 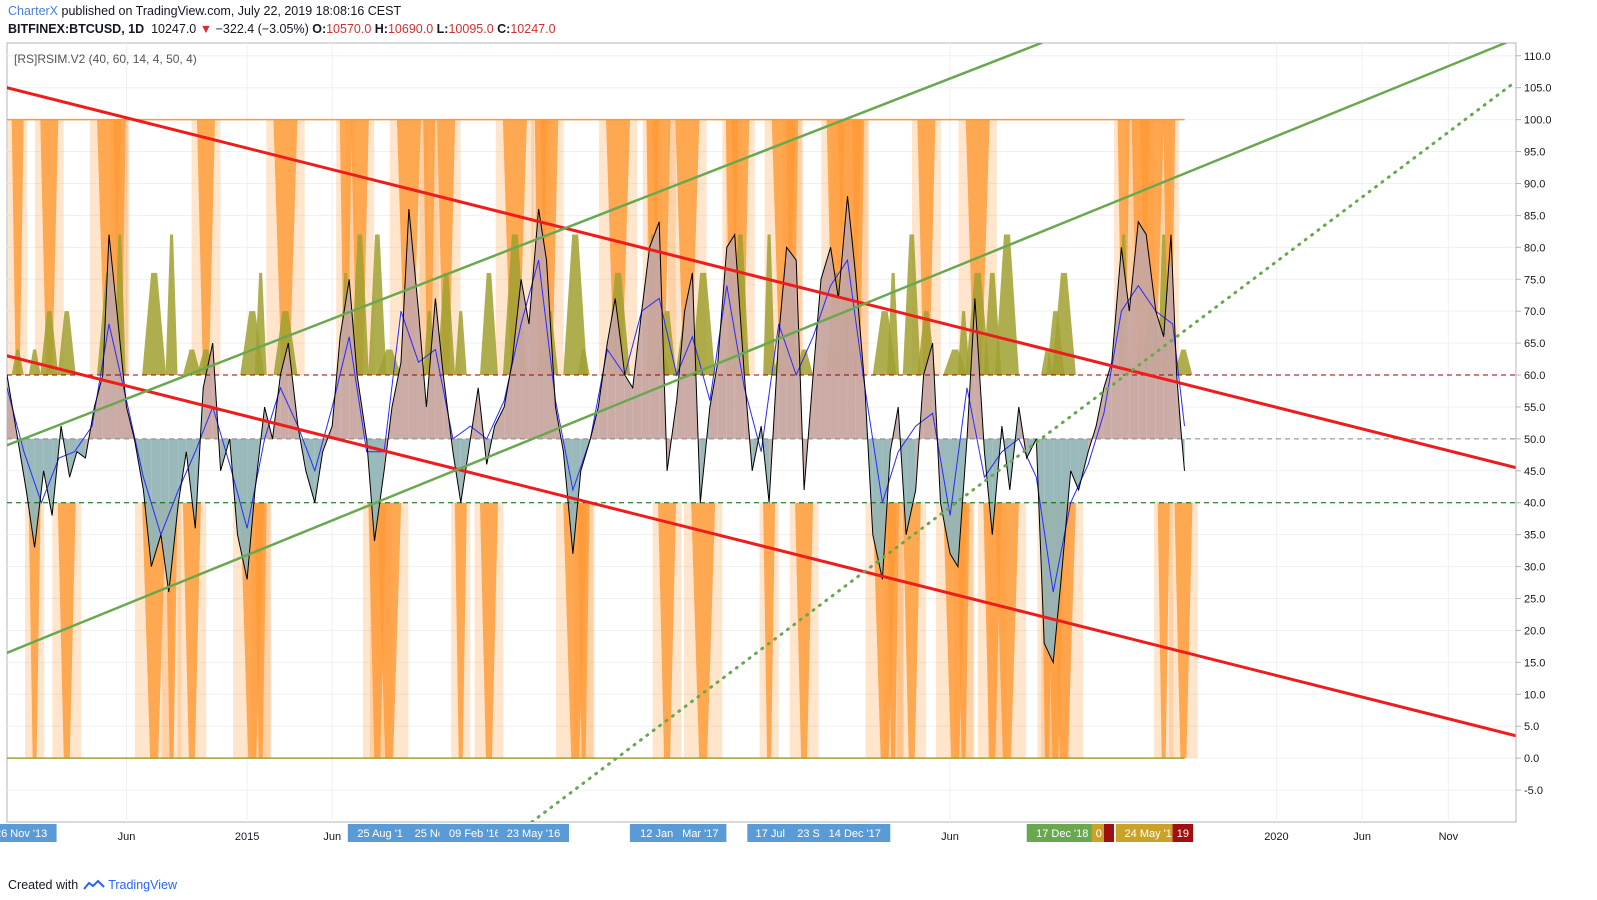 What do you see at coordinates (33, 11) in the screenshot?
I see `author-link: CharterX` at bounding box center [33, 11].